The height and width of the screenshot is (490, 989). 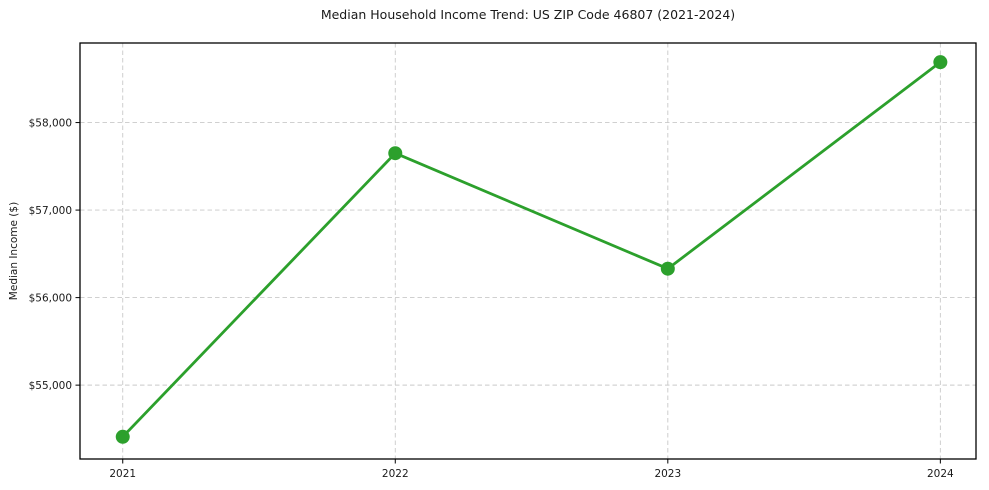 I want to click on x-tick-label: 2024, so click(x=940, y=474).